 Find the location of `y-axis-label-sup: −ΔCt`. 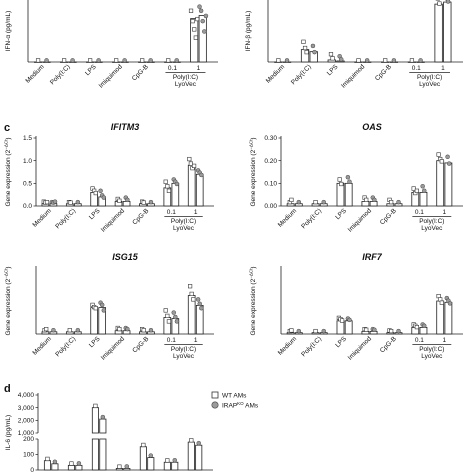

y-axis-label-sup: −ΔCt is located at coordinates (251, 144).